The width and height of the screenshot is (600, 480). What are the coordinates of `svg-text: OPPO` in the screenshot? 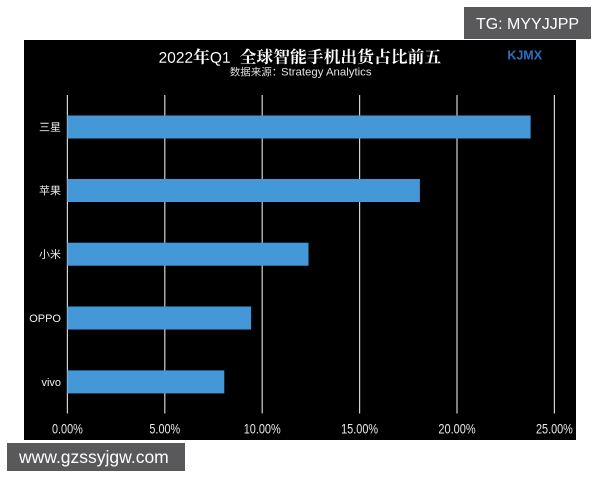 It's located at (45, 319).